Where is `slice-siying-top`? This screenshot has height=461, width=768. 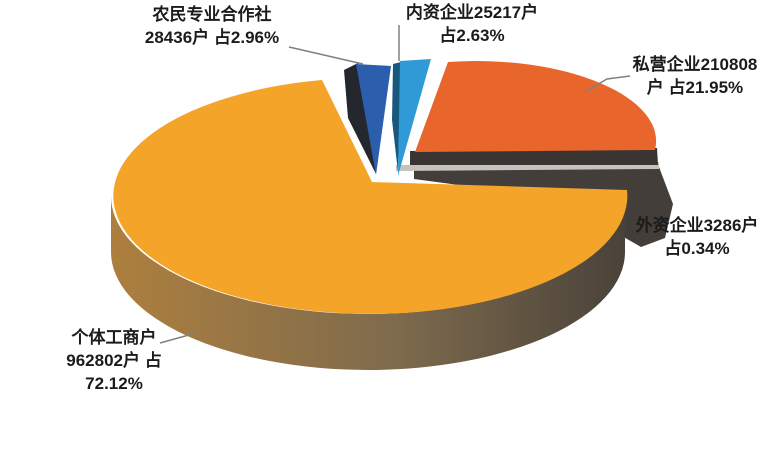 slice-siying-top is located at coordinates (536, 106).